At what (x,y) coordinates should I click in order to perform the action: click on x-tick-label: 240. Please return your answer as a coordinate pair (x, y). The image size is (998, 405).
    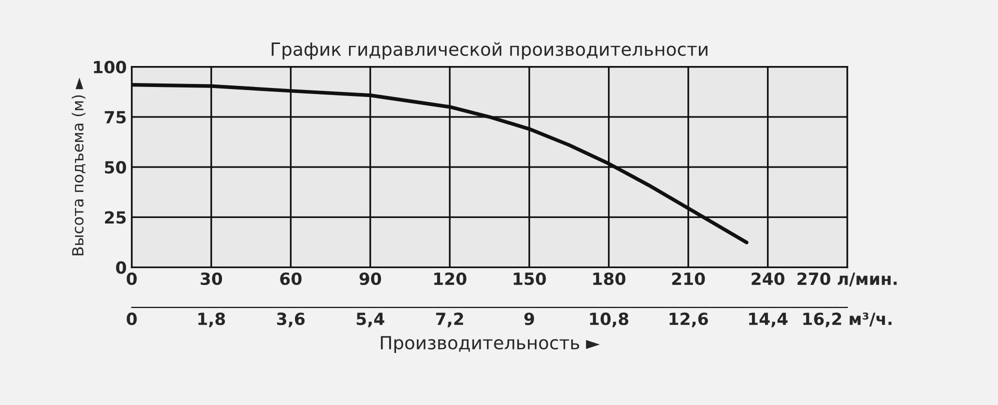
    Looking at the image, I should click on (768, 279).